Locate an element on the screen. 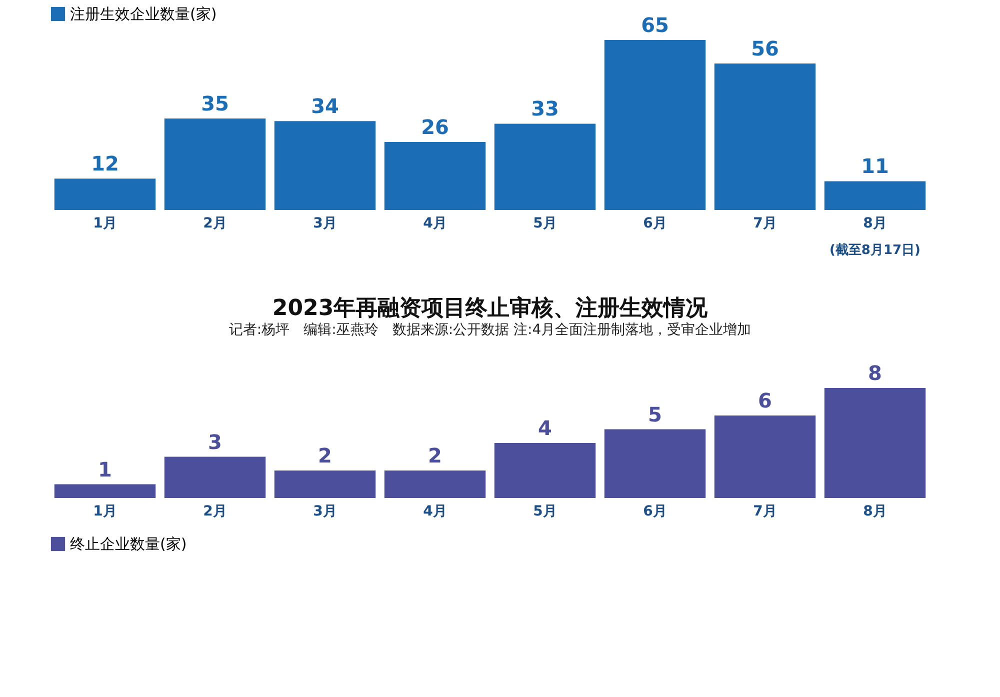 The image size is (1000, 697). text: (截至8月17日) is located at coordinates (875, 250).